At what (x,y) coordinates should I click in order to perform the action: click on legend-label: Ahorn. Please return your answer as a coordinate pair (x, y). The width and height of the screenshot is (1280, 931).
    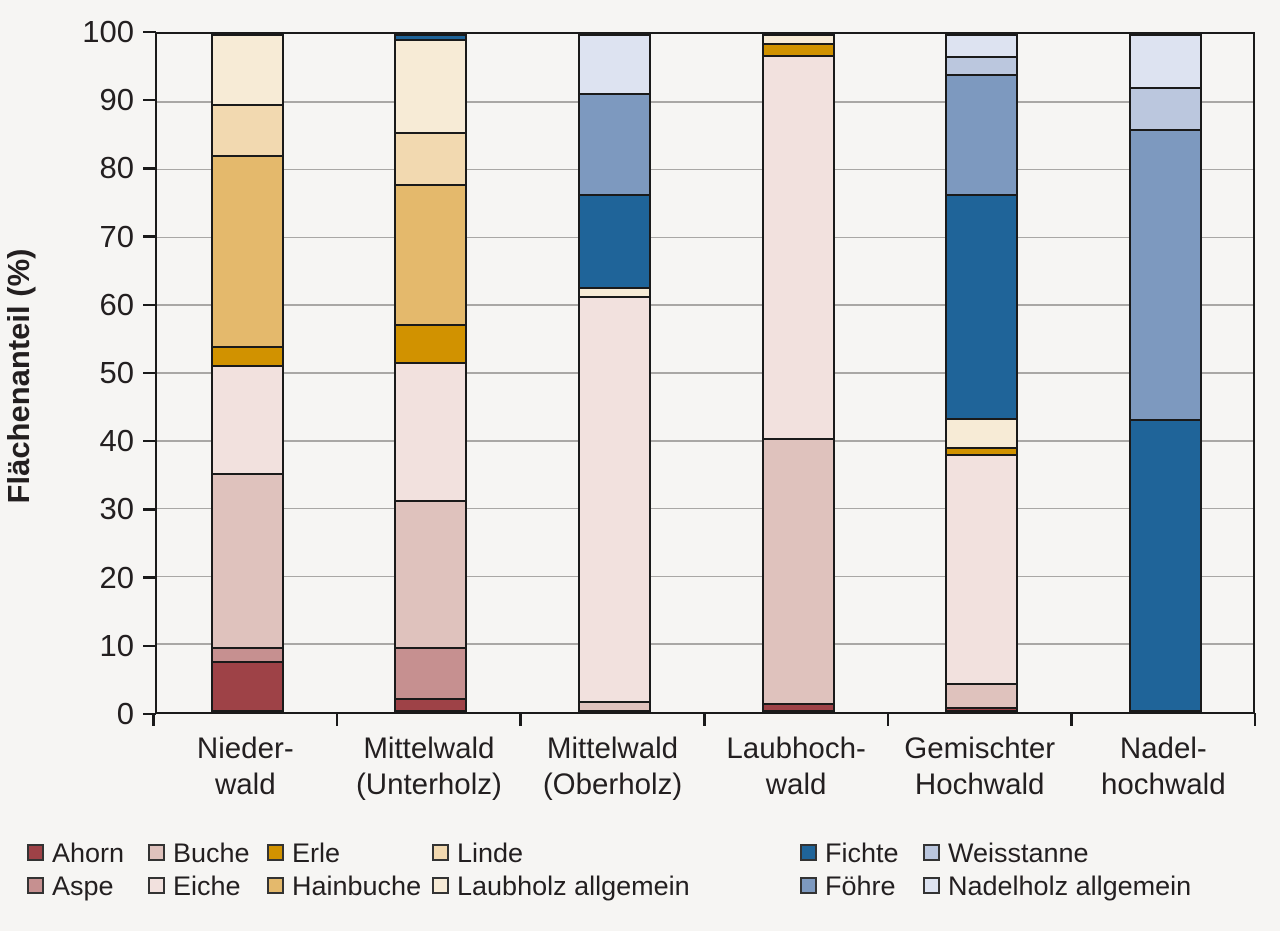
    Looking at the image, I should click on (88, 853).